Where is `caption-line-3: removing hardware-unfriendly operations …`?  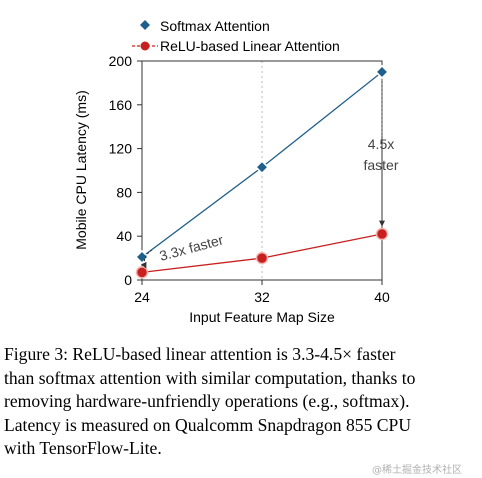
caption-line-3: removing hardware-unfriendly operations … is located at coordinates (207, 401).